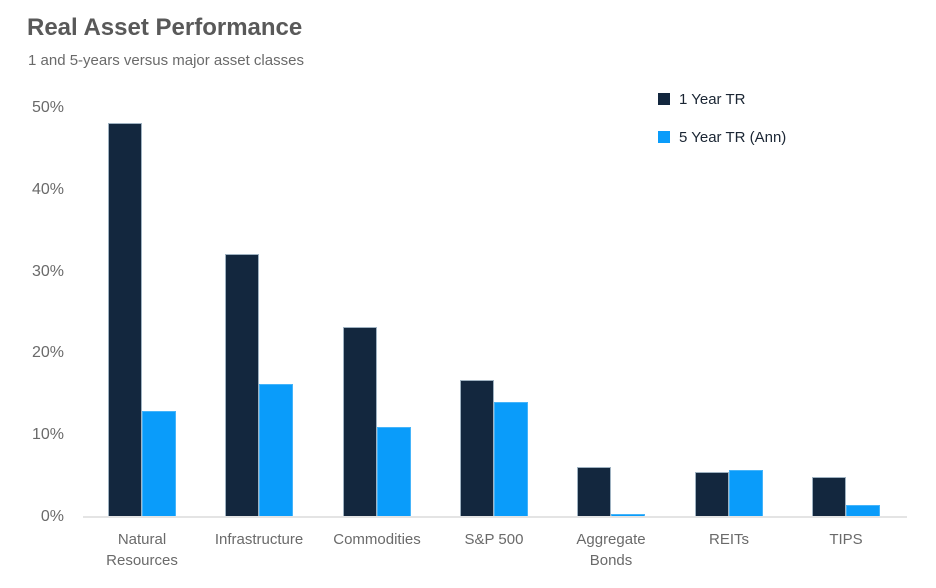 This screenshot has height=588, width=936. I want to click on x-axis-label: Infrastructure, so click(259, 539).